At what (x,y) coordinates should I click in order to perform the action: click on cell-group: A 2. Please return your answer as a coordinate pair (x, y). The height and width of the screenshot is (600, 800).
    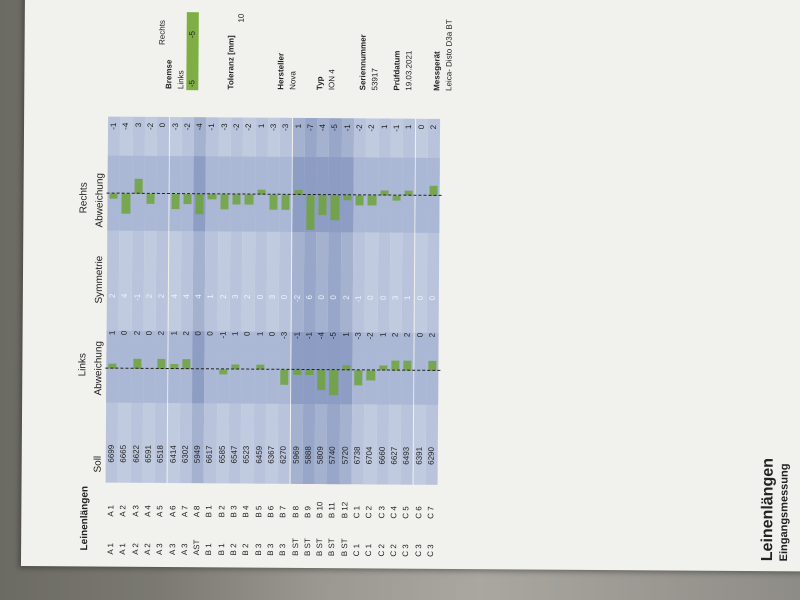
    Looking at the image, I should click on (135, 549).